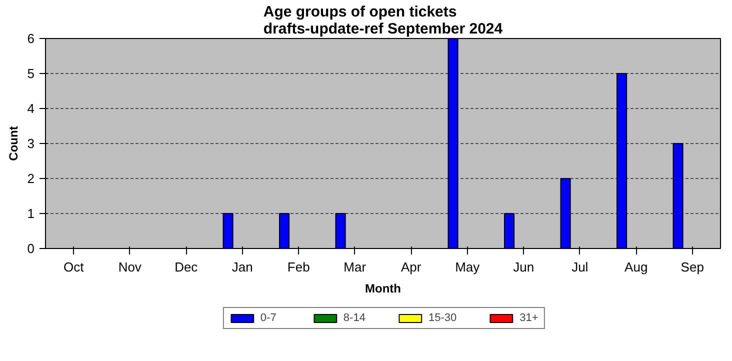  Describe the element at coordinates (442, 318) in the screenshot. I see `legend-label: 15-30` at that location.